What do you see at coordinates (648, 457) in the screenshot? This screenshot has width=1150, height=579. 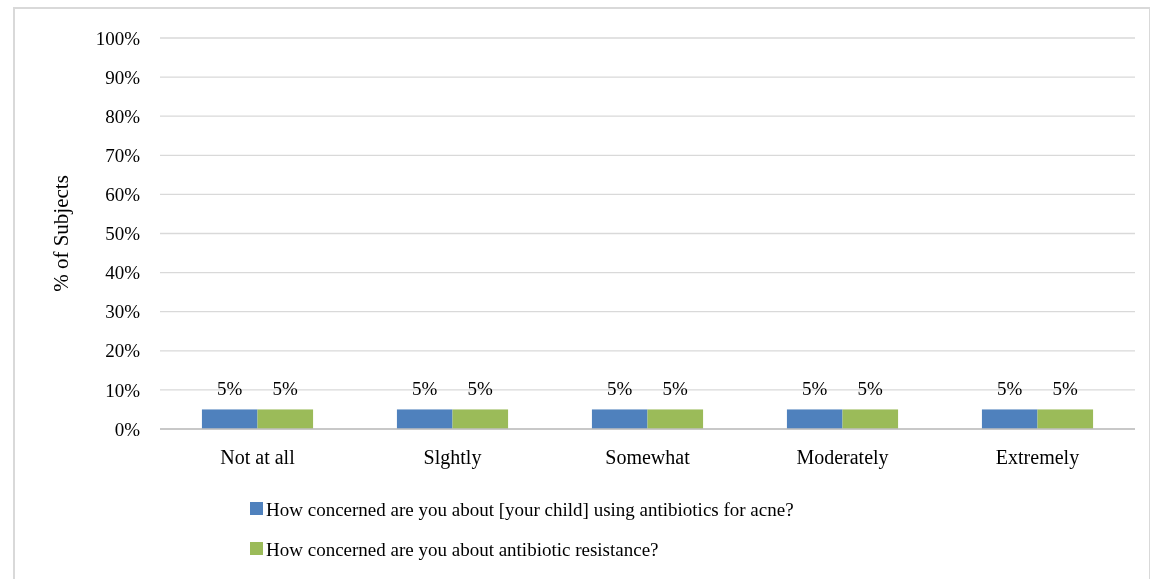 I see `x-tick-label: Somewhat` at bounding box center [648, 457].